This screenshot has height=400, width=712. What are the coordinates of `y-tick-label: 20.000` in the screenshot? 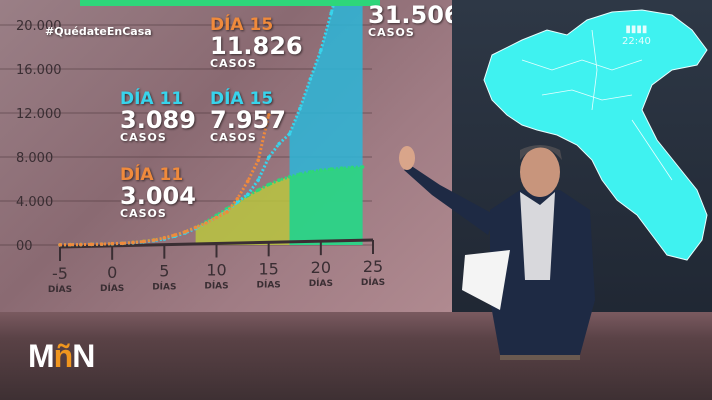 It's located at (39, 26).